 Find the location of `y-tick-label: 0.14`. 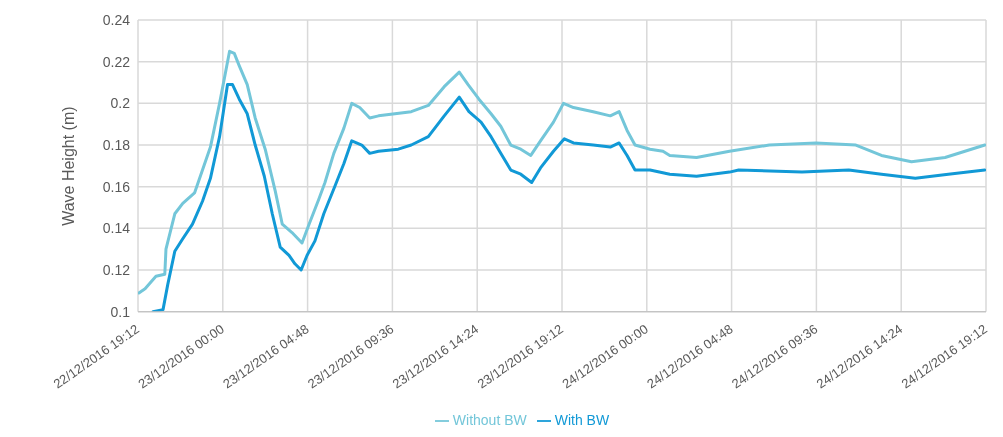

y-tick-label: 0.14 is located at coordinates (116, 228).